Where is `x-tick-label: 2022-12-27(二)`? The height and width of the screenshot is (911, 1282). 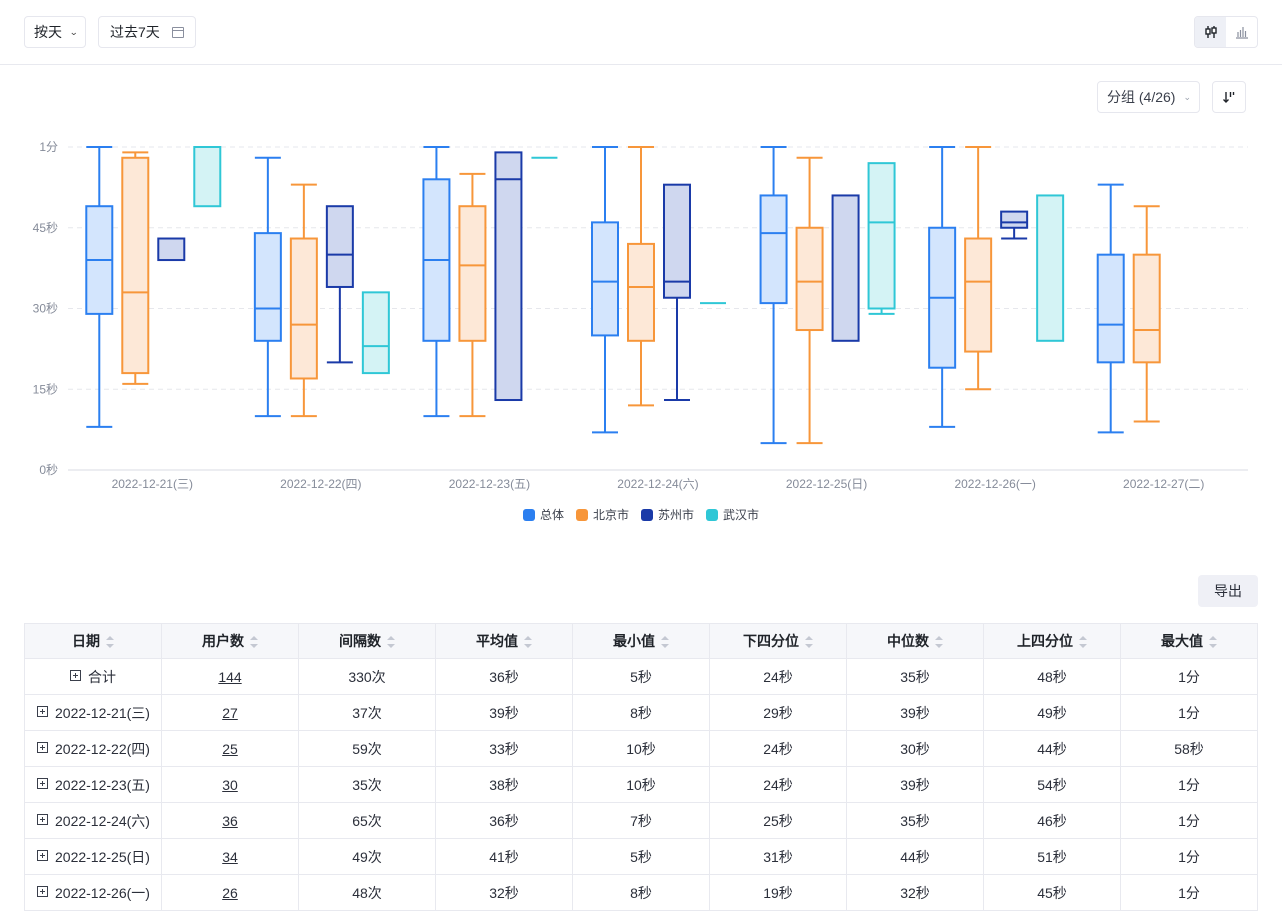
x-tick-label: 2022-12-27(二) is located at coordinates (1163, 484).